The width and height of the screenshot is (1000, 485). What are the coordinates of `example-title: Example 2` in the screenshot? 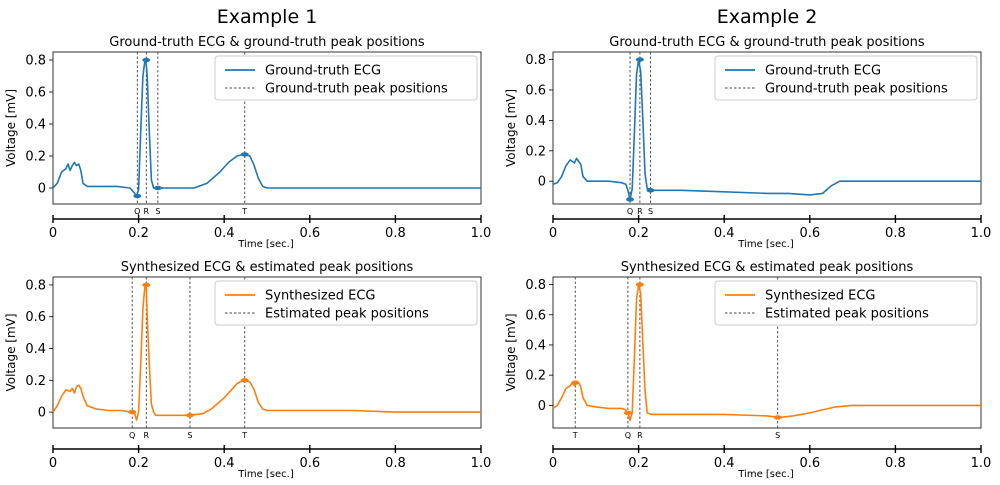 It's located at (767, 17).